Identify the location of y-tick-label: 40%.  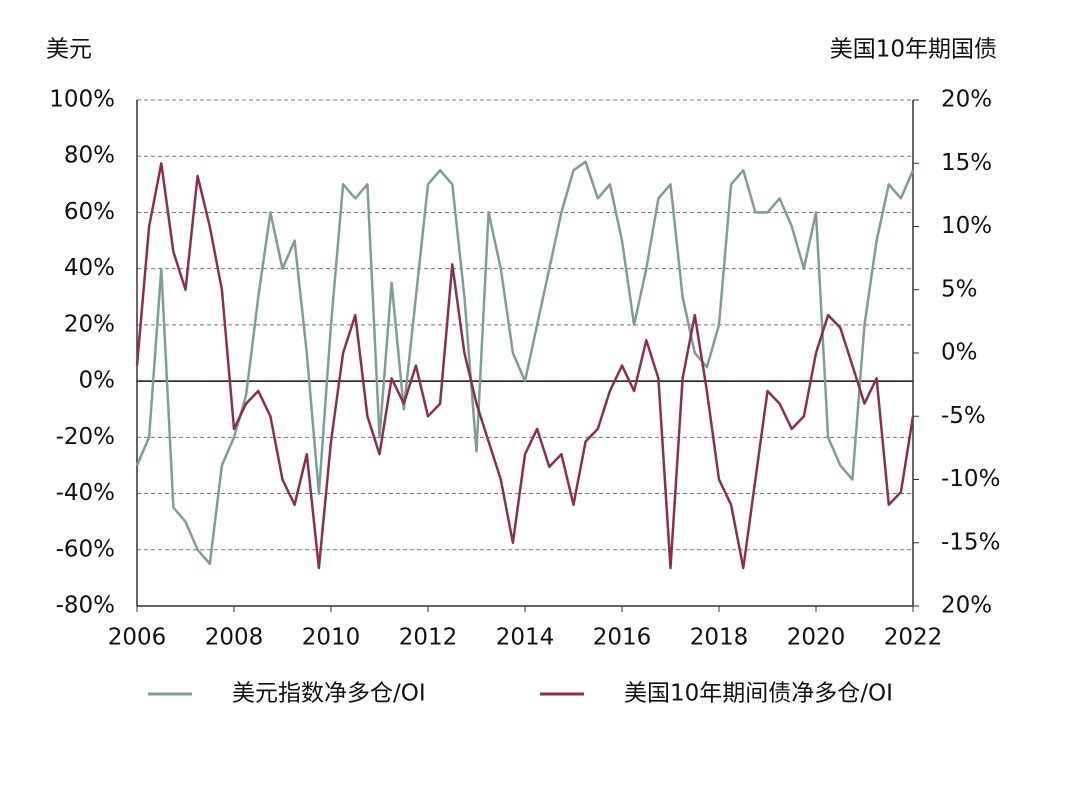
(89, 268).